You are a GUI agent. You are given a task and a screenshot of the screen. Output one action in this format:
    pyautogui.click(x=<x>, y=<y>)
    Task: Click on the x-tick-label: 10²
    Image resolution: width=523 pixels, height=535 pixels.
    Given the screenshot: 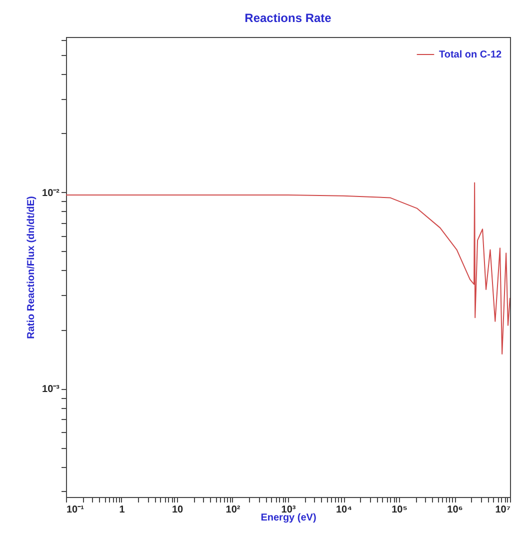 What is the action you would take?
    pyautogui.click(x=233, y=510)
    